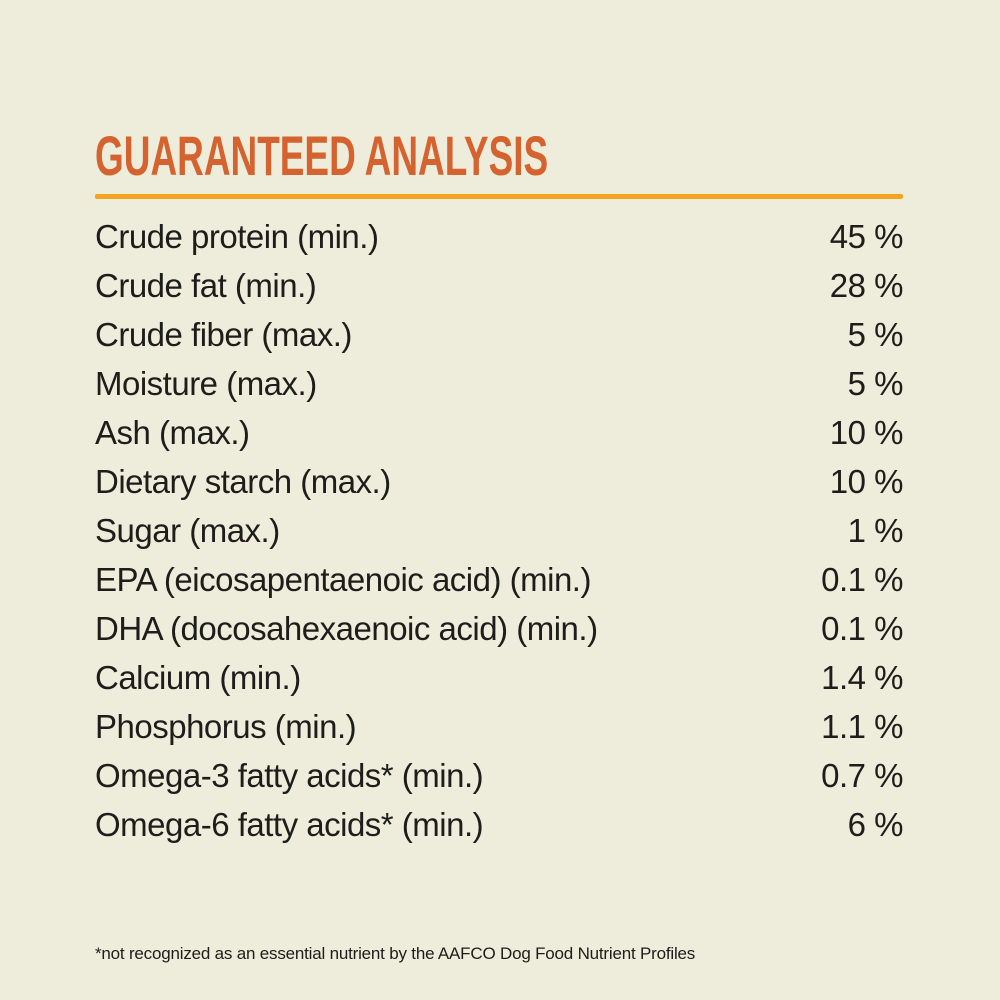 The image size is (1000, 1000). What do you see at coordinates (206, 383) in the screenshot?
I see `nutrient-label: Moisture (max.)` at bounding box center [206, 383].